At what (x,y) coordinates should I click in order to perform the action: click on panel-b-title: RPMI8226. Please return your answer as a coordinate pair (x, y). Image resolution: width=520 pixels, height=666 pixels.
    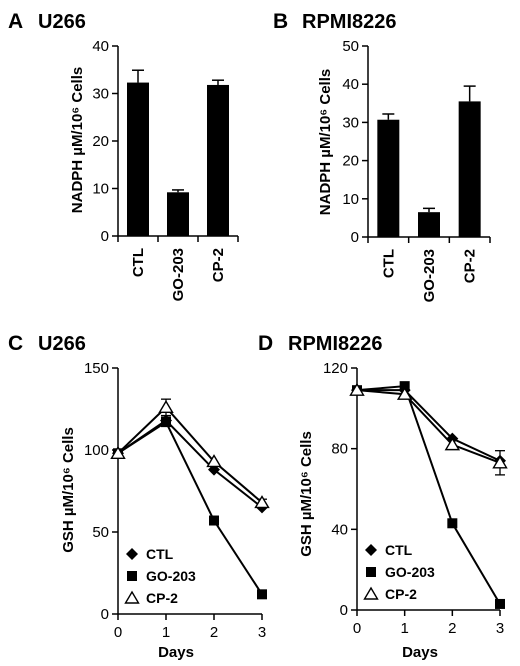
    Looking at the image, I should click on (349, 22).